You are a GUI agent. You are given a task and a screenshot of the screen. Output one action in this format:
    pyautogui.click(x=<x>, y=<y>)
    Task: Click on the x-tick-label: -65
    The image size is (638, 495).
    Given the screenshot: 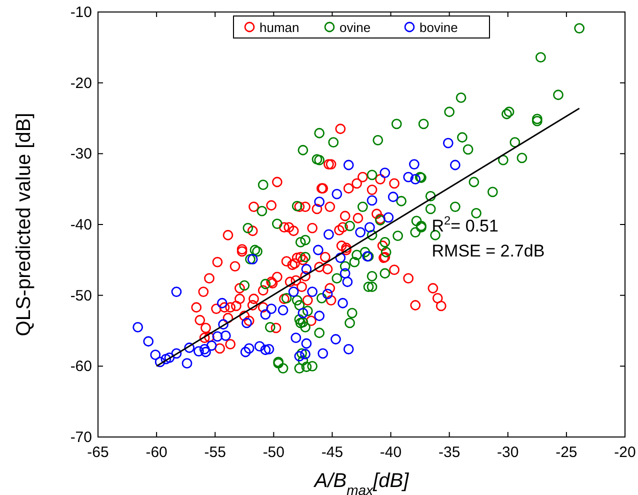 What is the action you would take?
    pyautogui.click(x=98, y=452)
    